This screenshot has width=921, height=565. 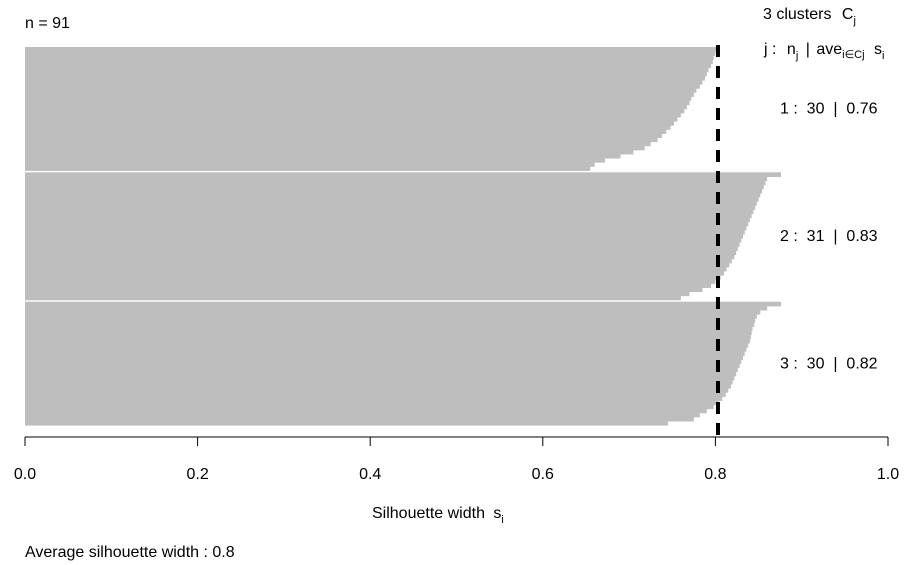 What do you see at coordinates (883, 56) in the screenshot?
I see `column-header-s-sub: i` at bounding box center [883, 56].